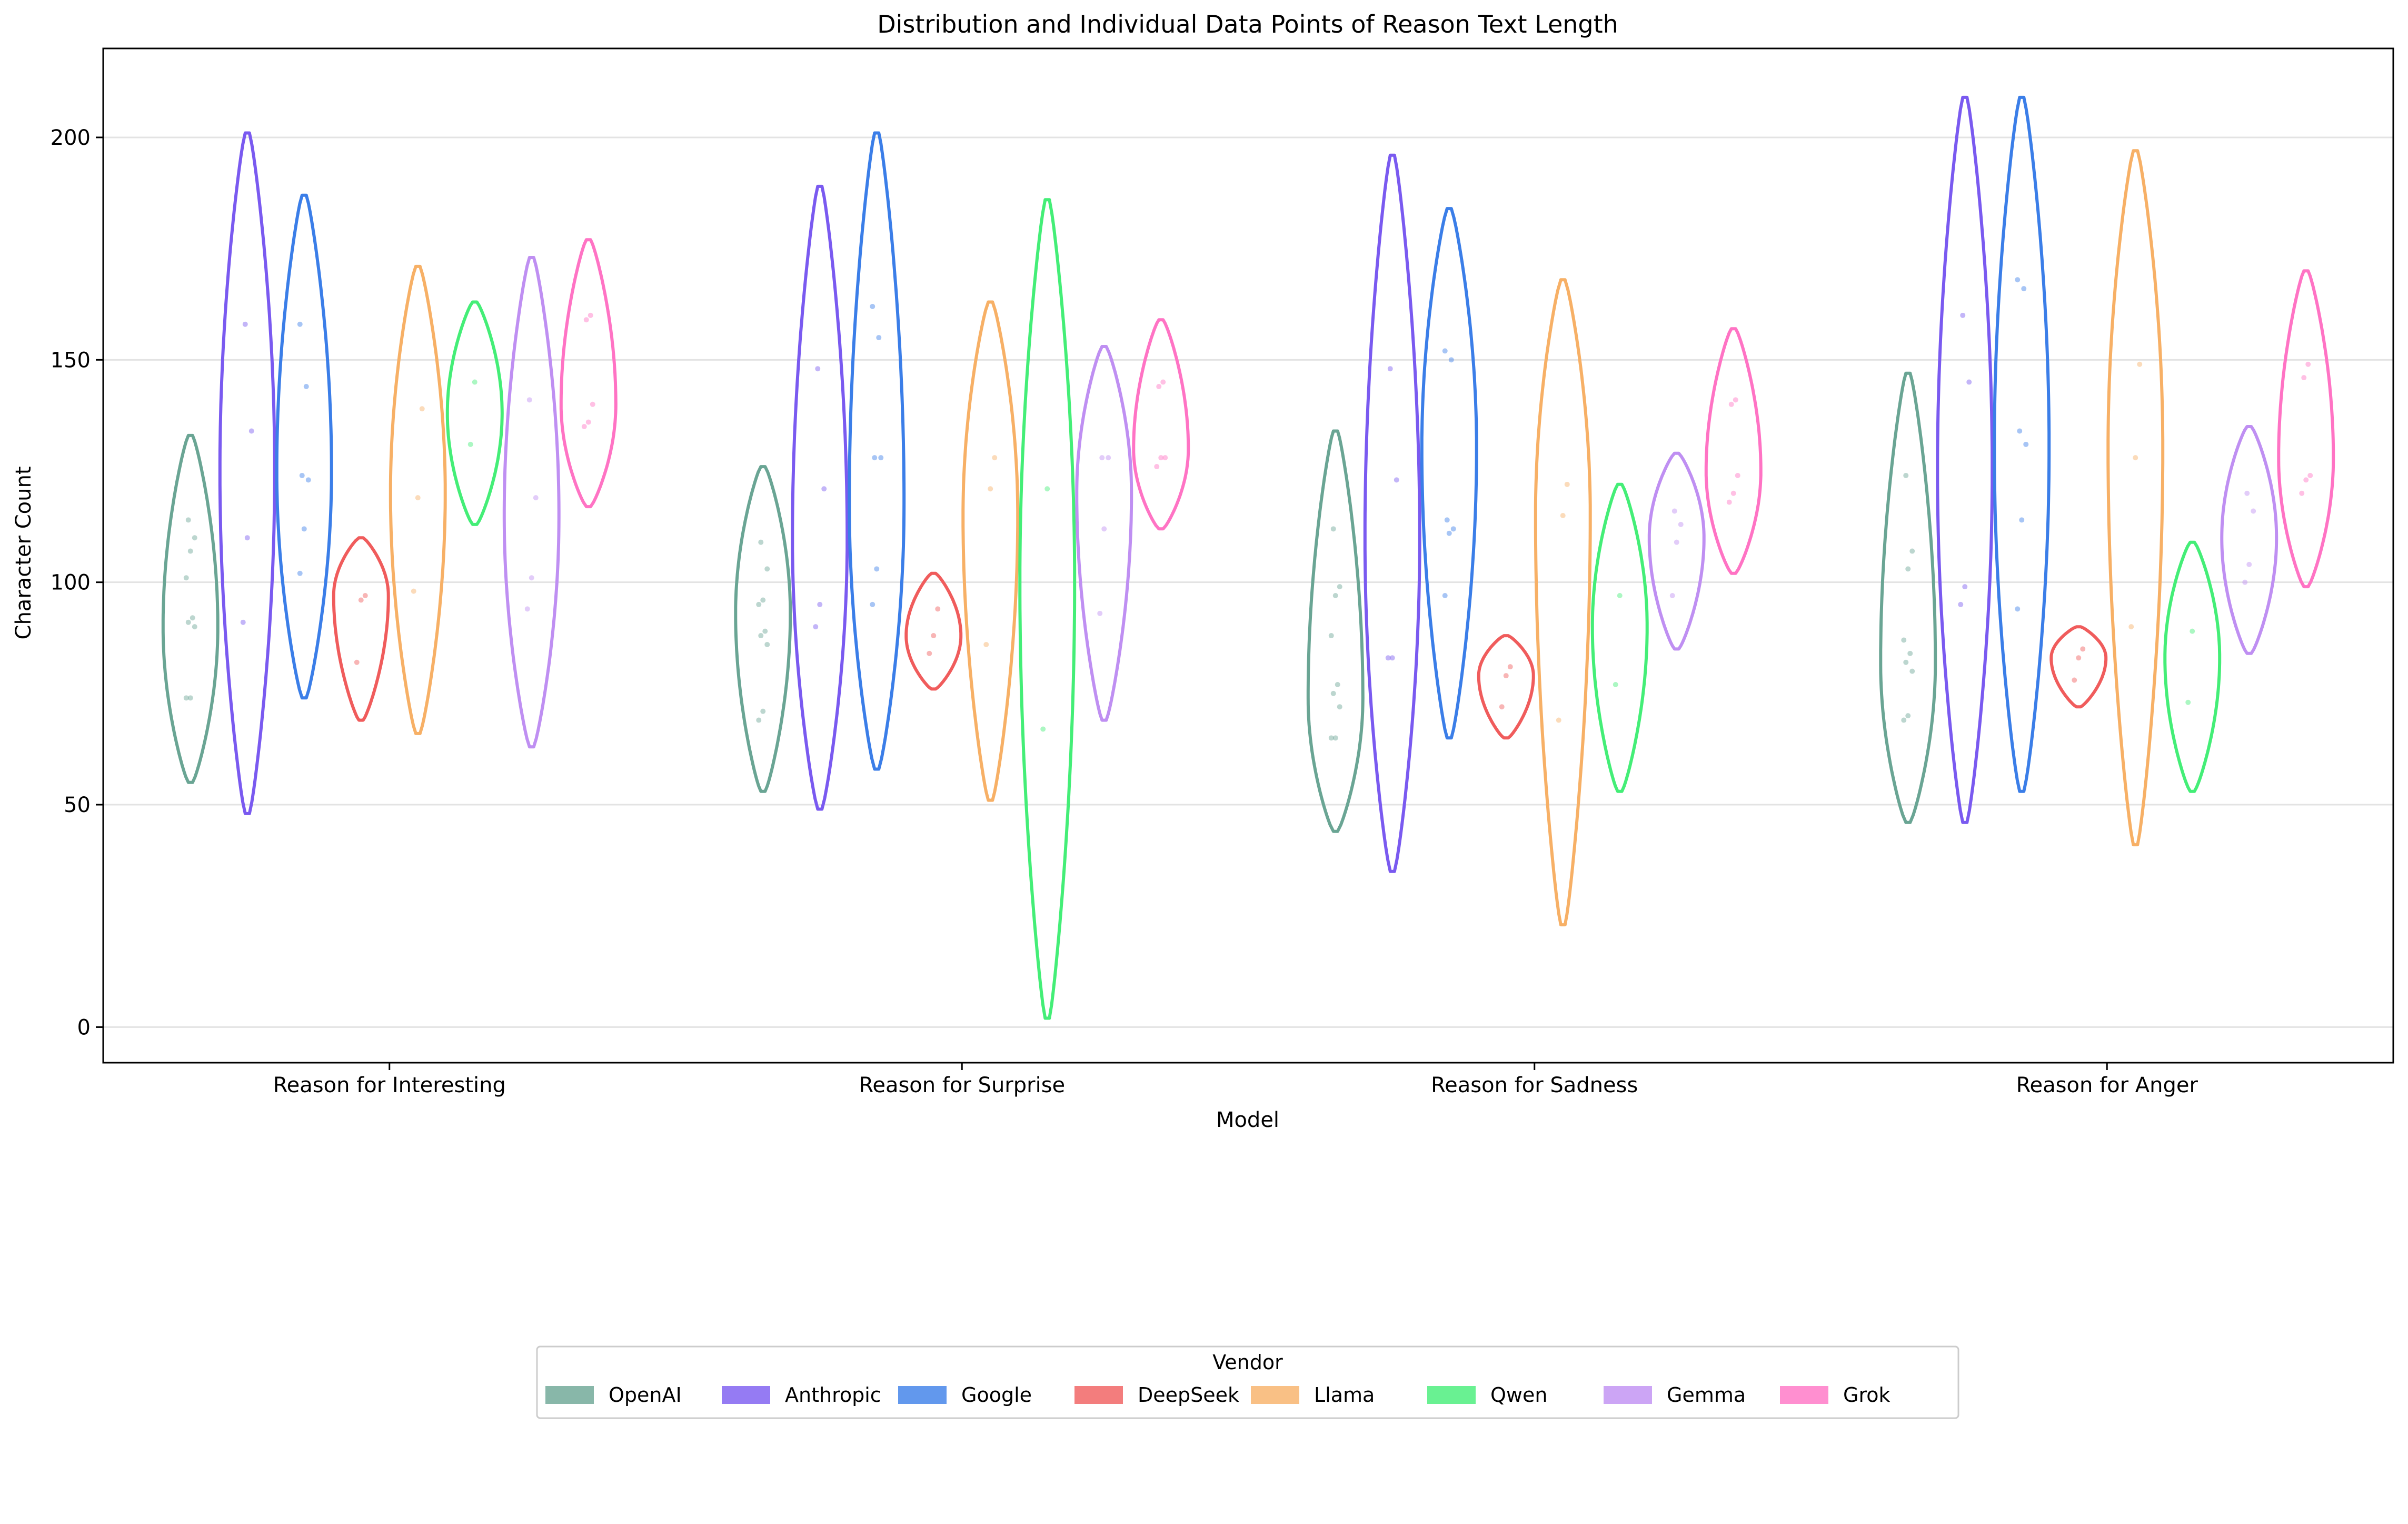 The height and width of the screenshot is (1524, 2408). Describe the element at coordinates (1098, 1395) in the screenshot. I see `legend-swatch` at that location.